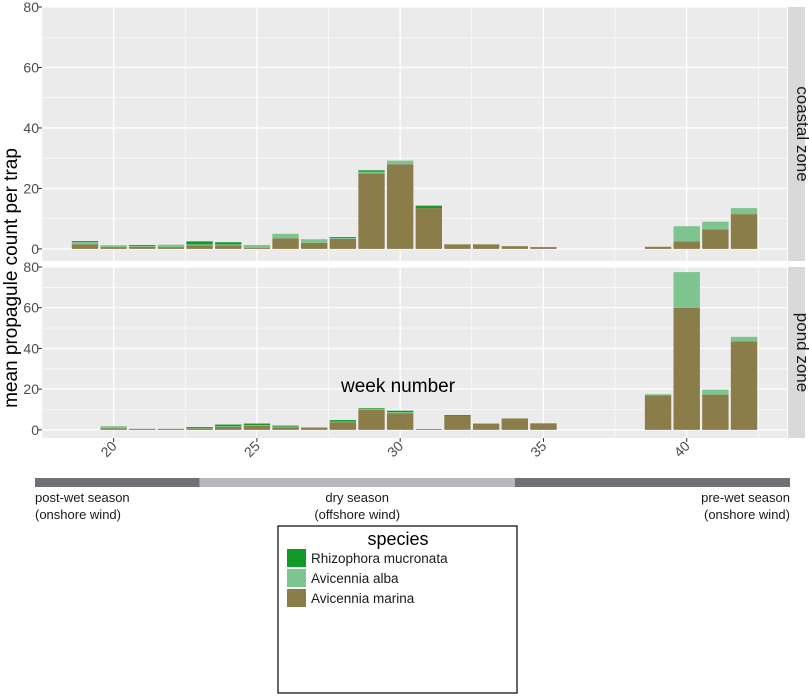  Describe the element at coordinates (142, 429) in the screenshot. I see `bar-pond-week-21-avicennia-marina` at that location.